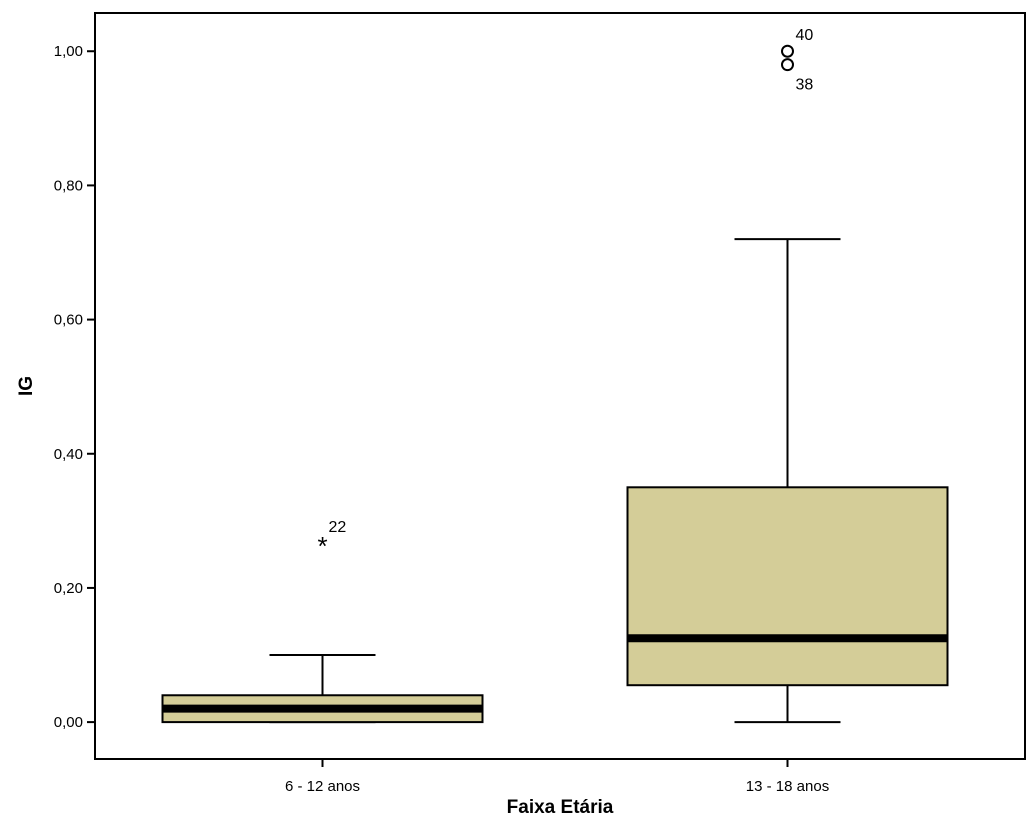  What do you see at coordinates (322, 546) in the screenshot?
I see `outlier-star: *` at bounding box center [322, 546].